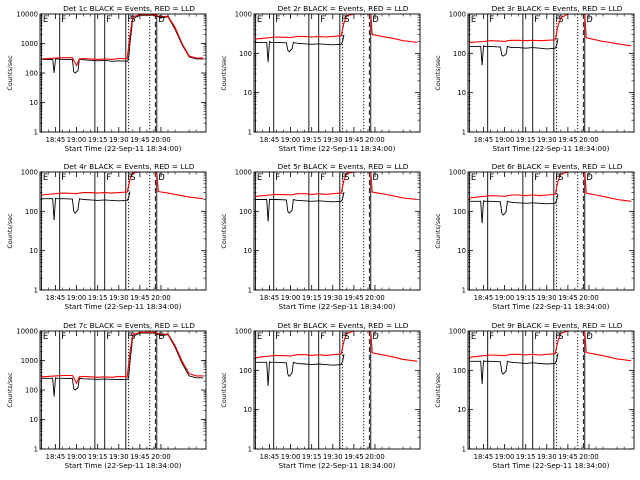  What do you see at coordinates (27, 15) in the screenshot?
I see `y-tick-label: 10000` at bounding box center [27, 15].